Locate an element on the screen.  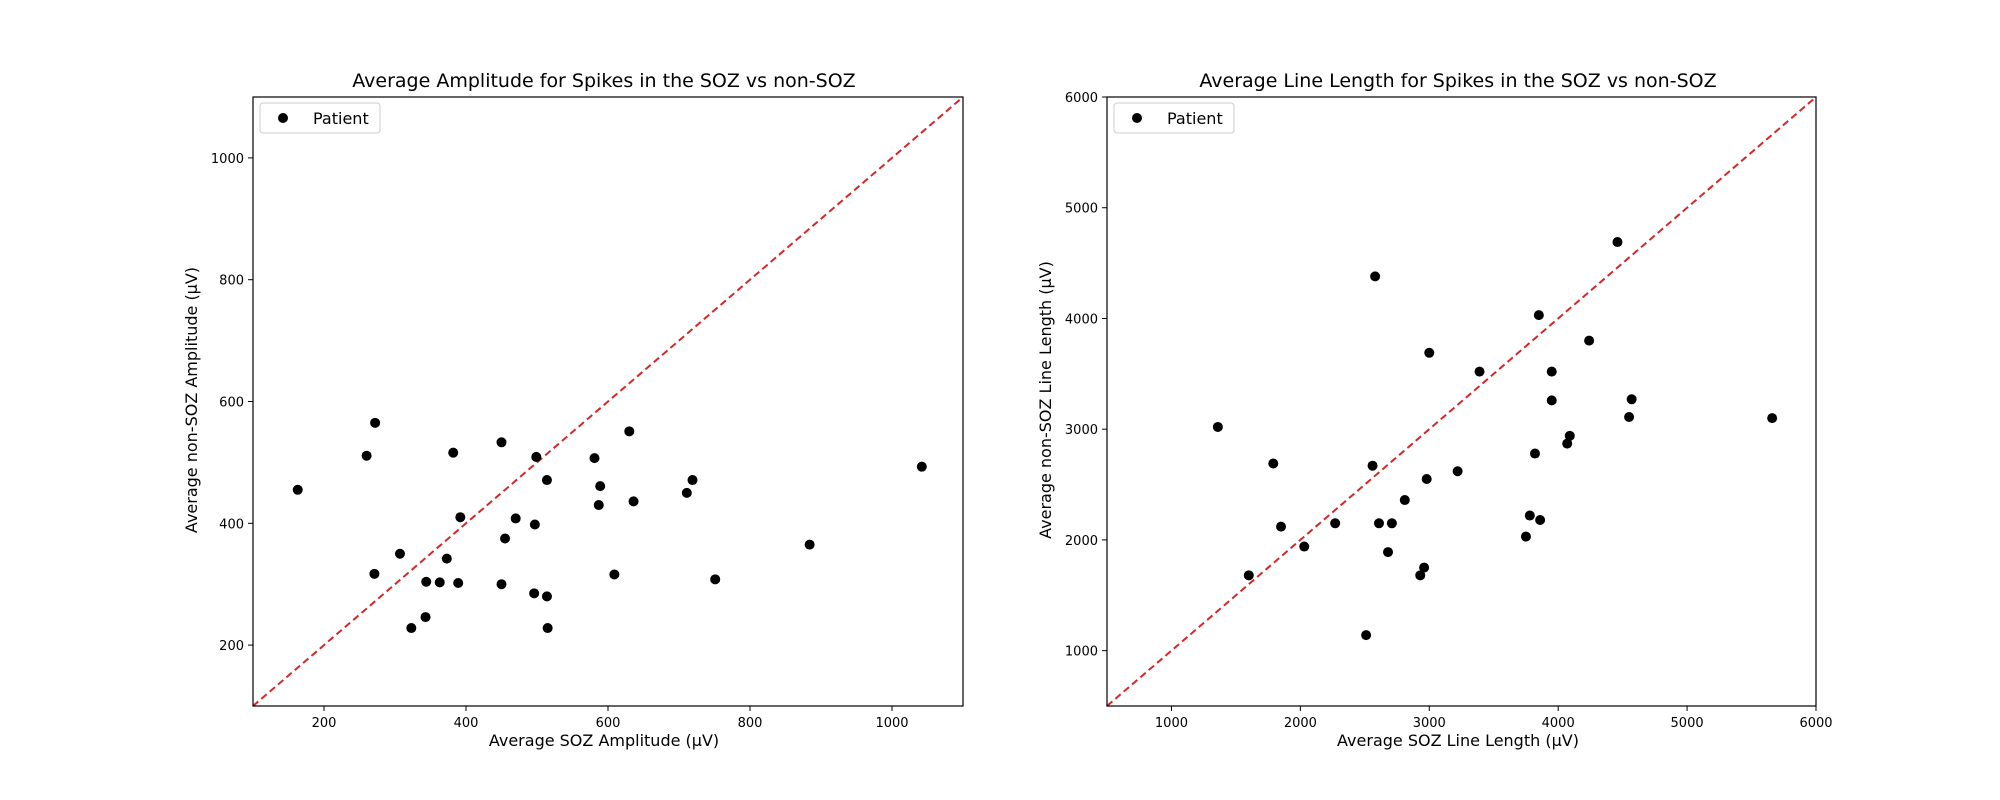
x-tick-label: 2000 is located at coordinates (1300, 723).